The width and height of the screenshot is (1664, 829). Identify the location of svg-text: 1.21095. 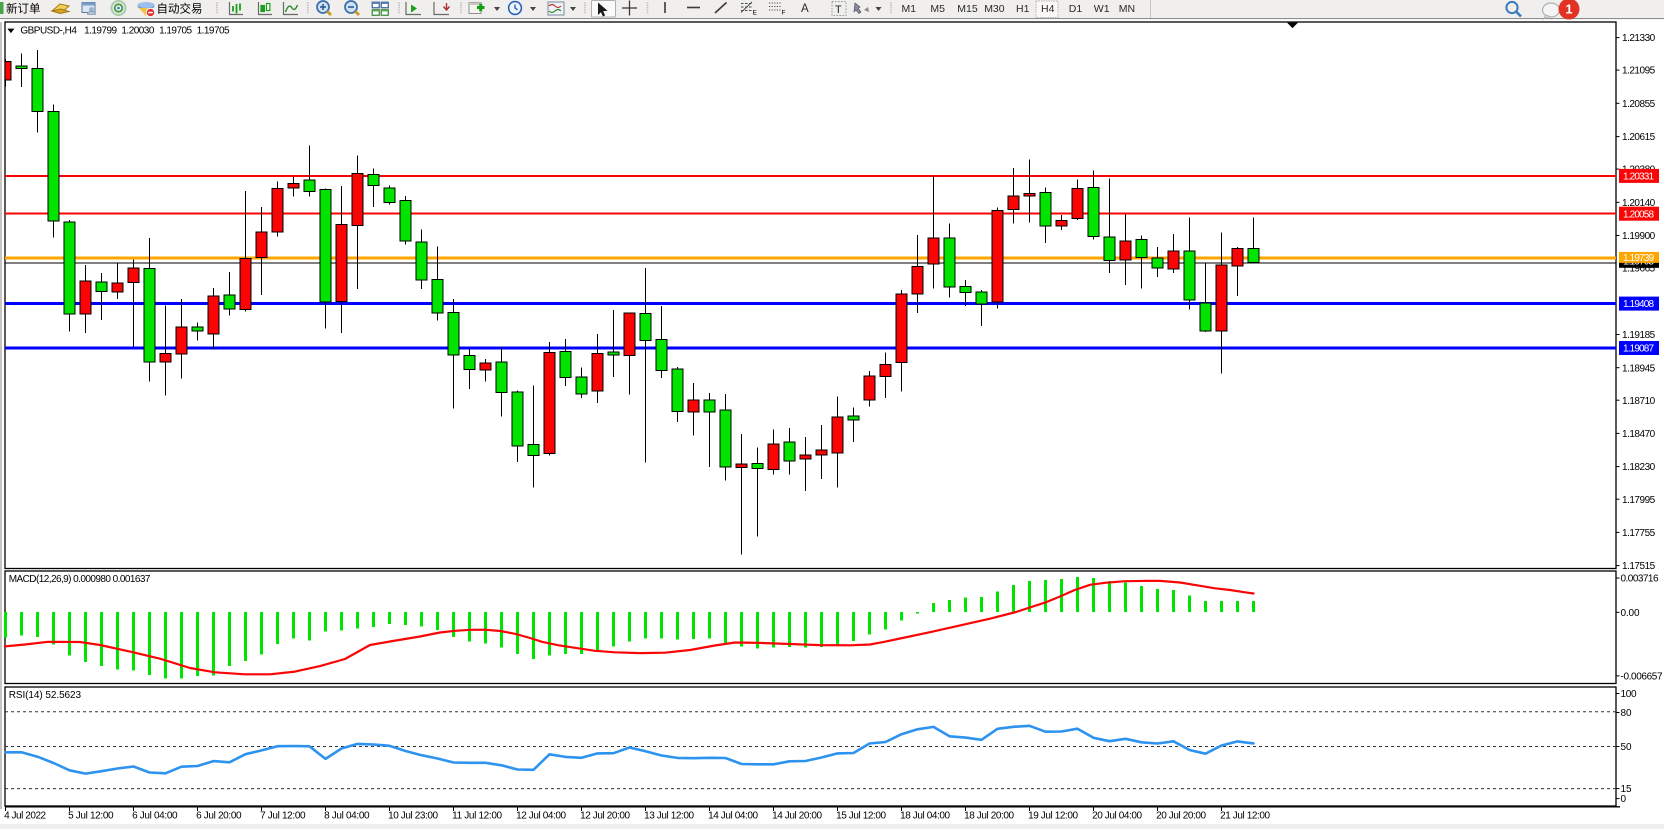
(1639, 71).